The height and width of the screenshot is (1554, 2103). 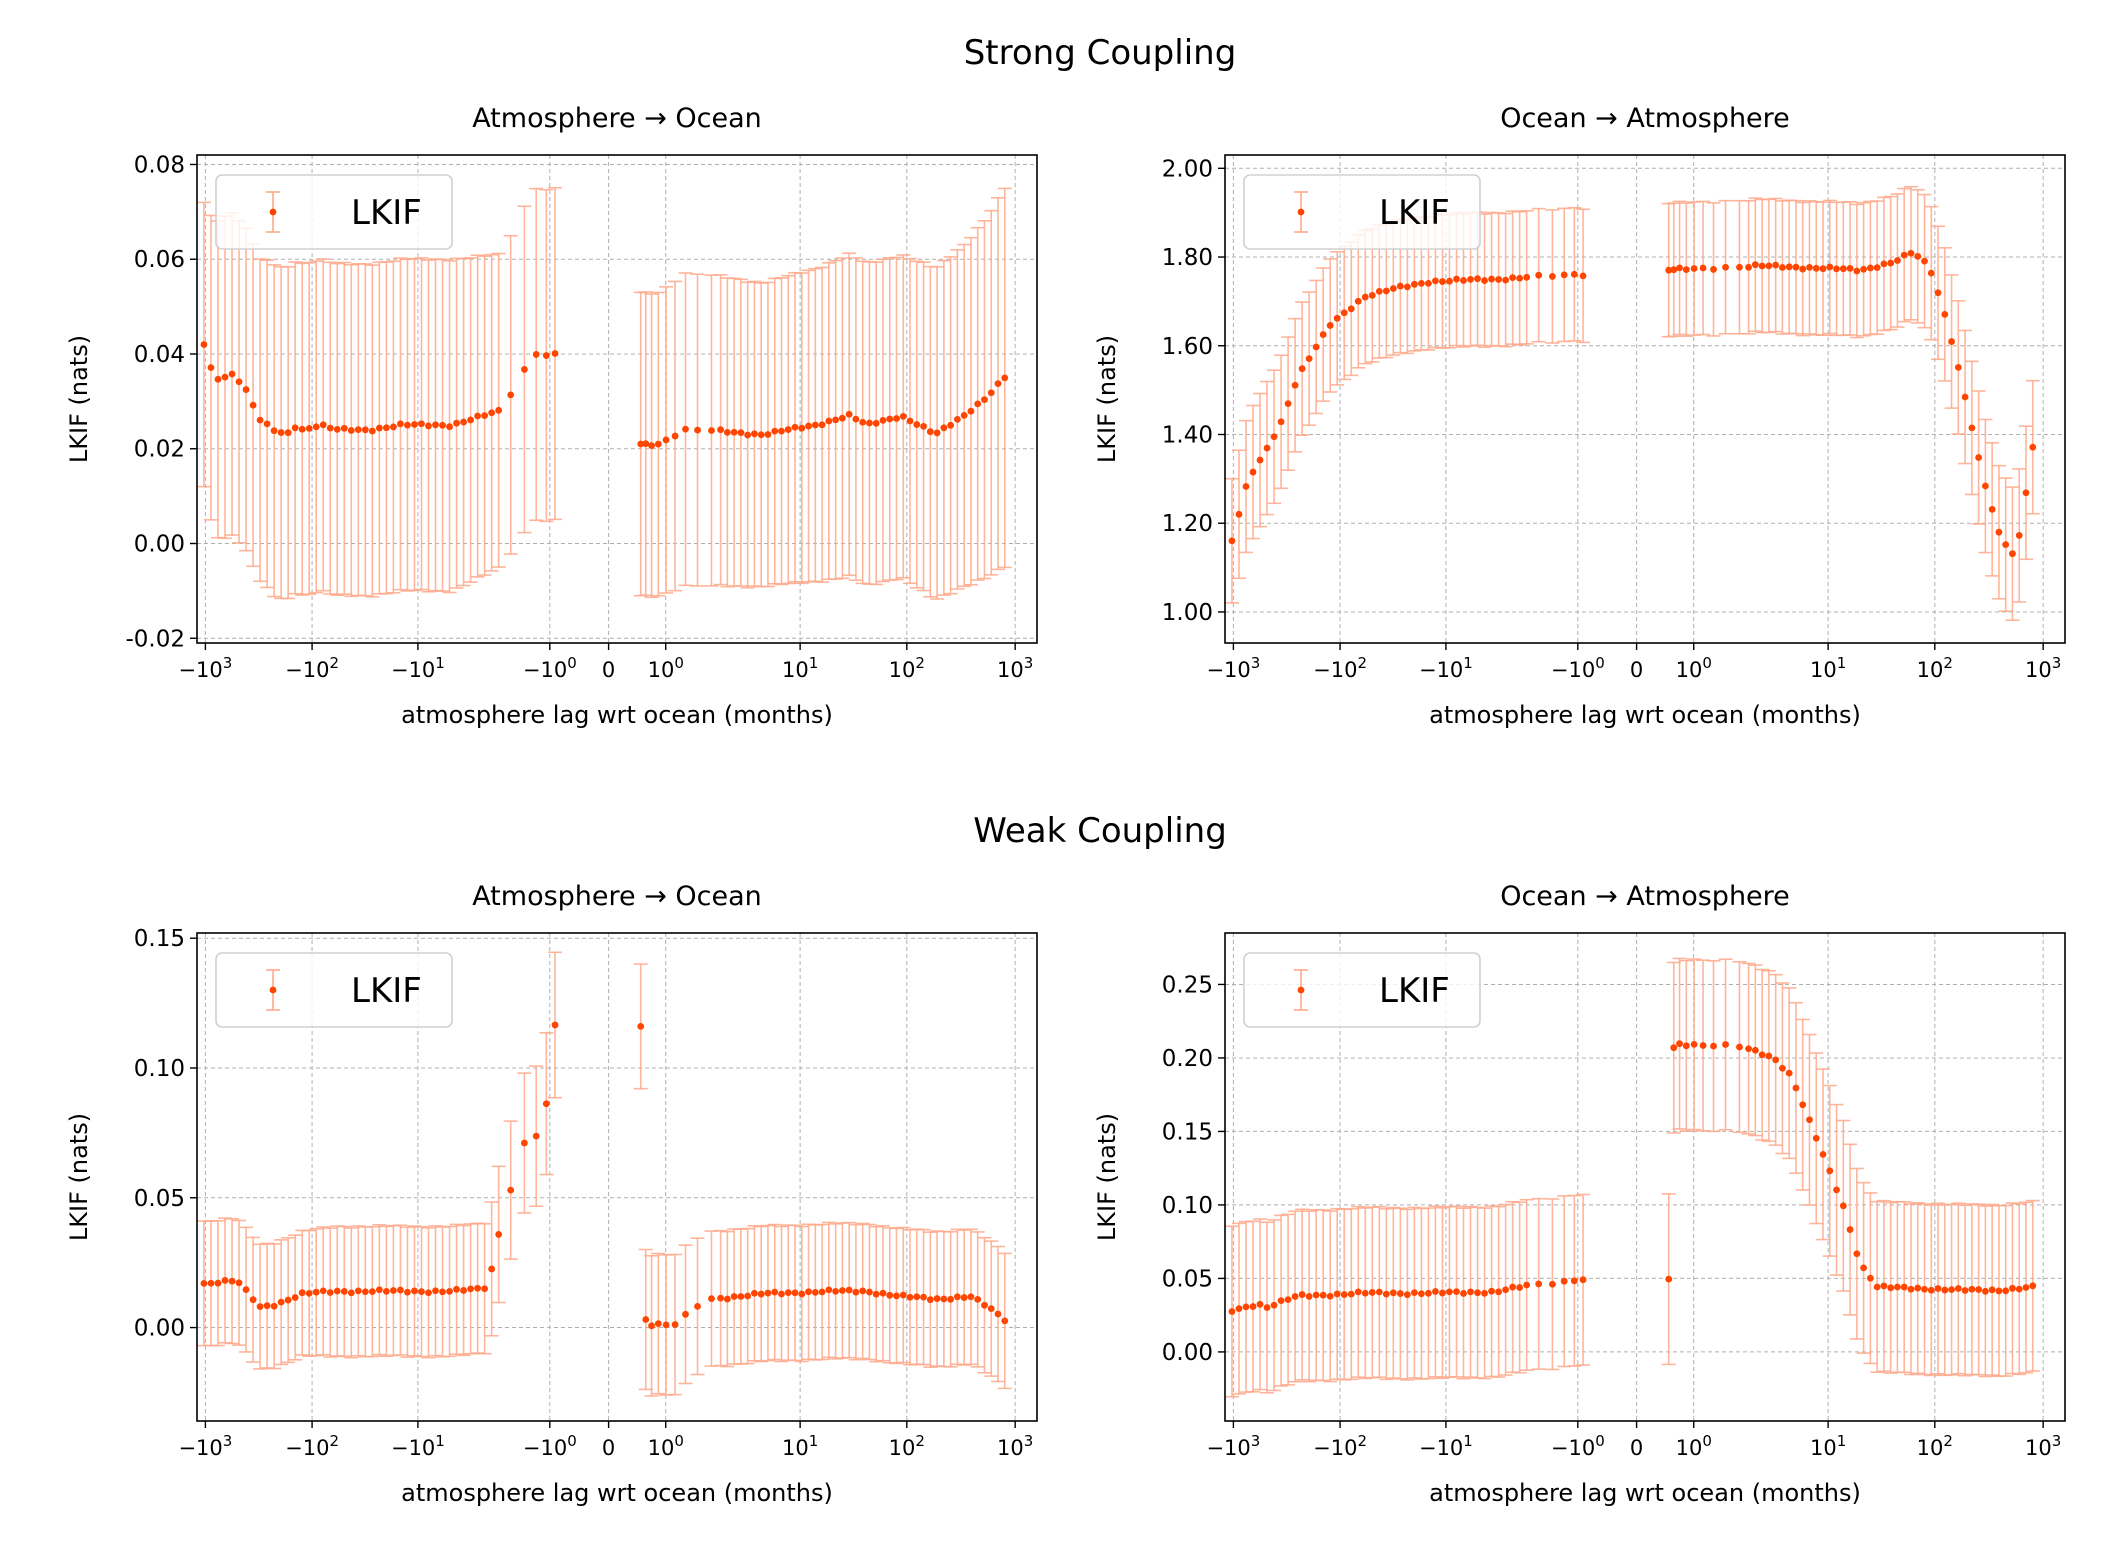 What do you see at coordinates (1414, 991) in the screenshot?
I see `legend-label: LKIF` at bounding box center [1414, 991].